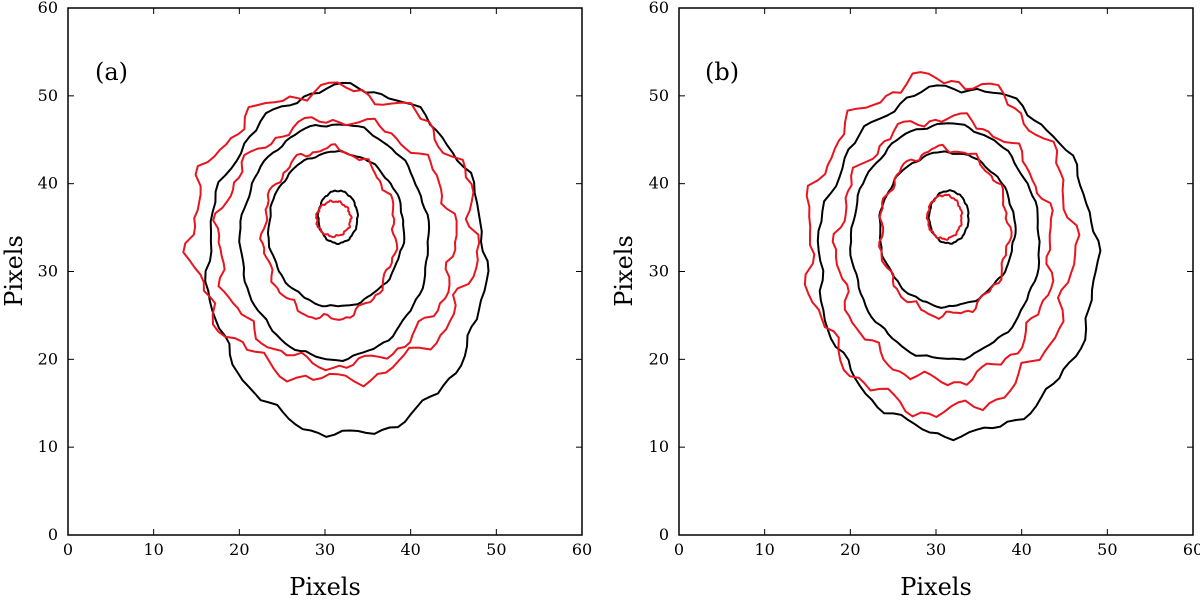  Describe the element at coordinates (722, 72) in the screenshot. I see `panel-label: (b)` at that location.